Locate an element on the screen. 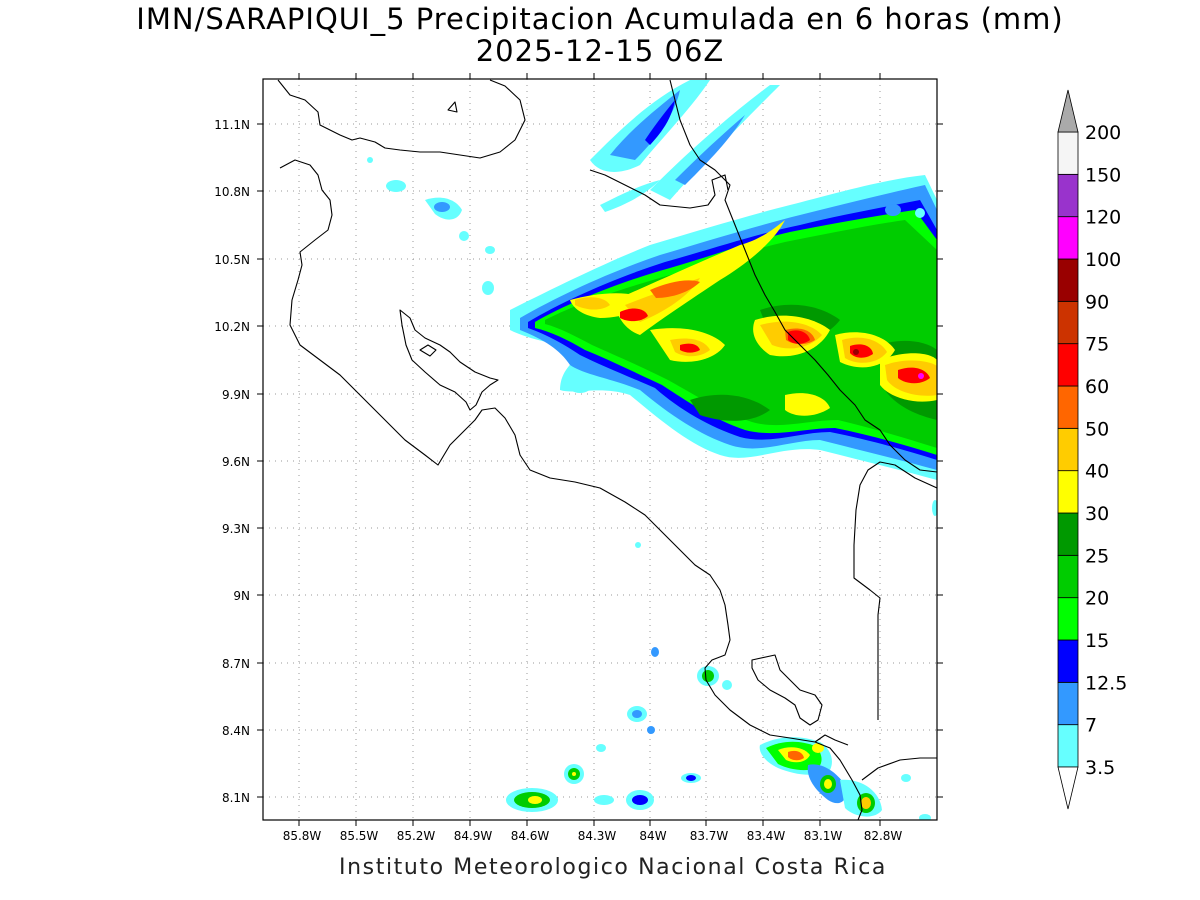 This screenshot has width=1200, height=900. lat-tick-label: 9.9N is located at coordinates (236, 395).